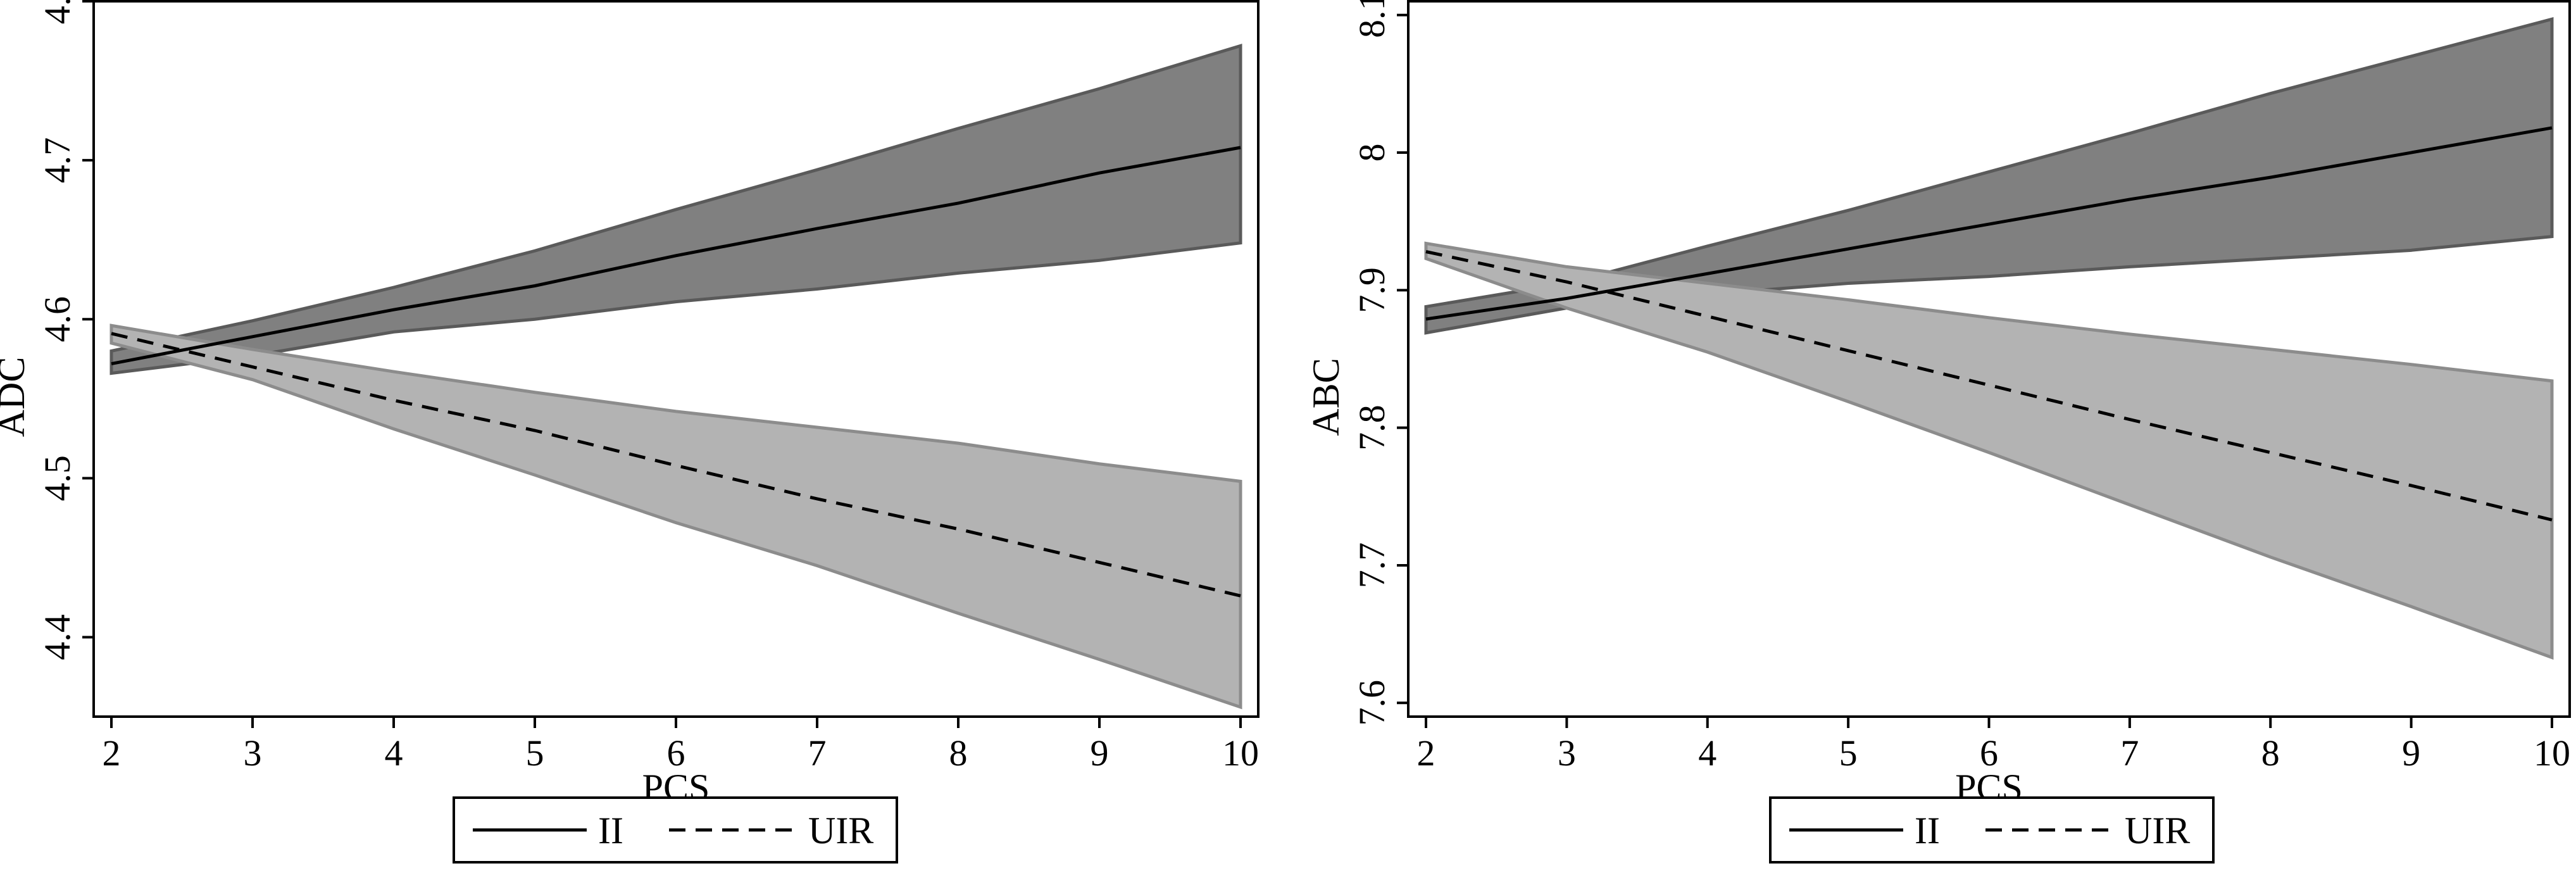 Image resolution: width=2576 pixels, height=892 pixels. Describe the element at coordinates (16, 397) in the screenshot. I see `left-y-axis-title: ADC` at that location.